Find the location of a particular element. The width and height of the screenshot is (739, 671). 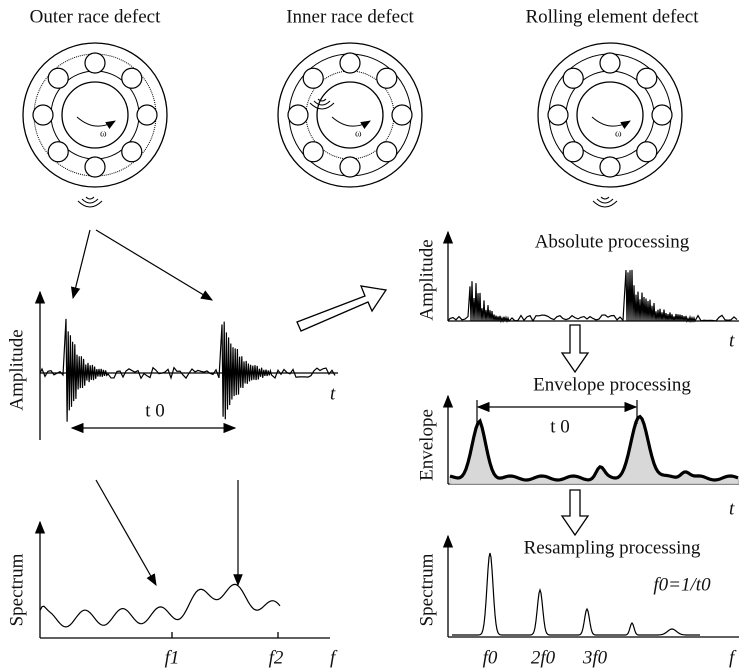

tick-label: f0 is located at coordinates (490, 657).